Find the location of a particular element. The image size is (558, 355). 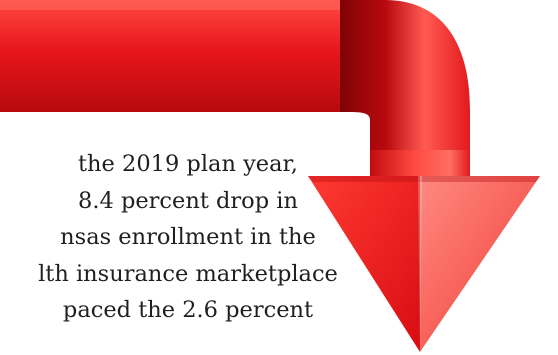

arrow-bend is located at coordinates (405, 90).